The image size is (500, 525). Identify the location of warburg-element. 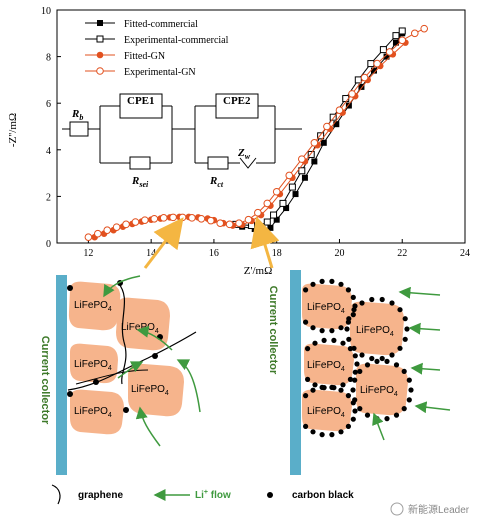
(248, 163).